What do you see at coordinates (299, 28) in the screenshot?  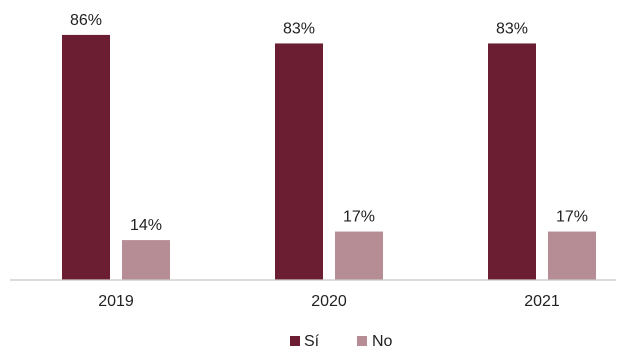 I see `data-label-si-2020: 83%` at bounding box center [299, 28].